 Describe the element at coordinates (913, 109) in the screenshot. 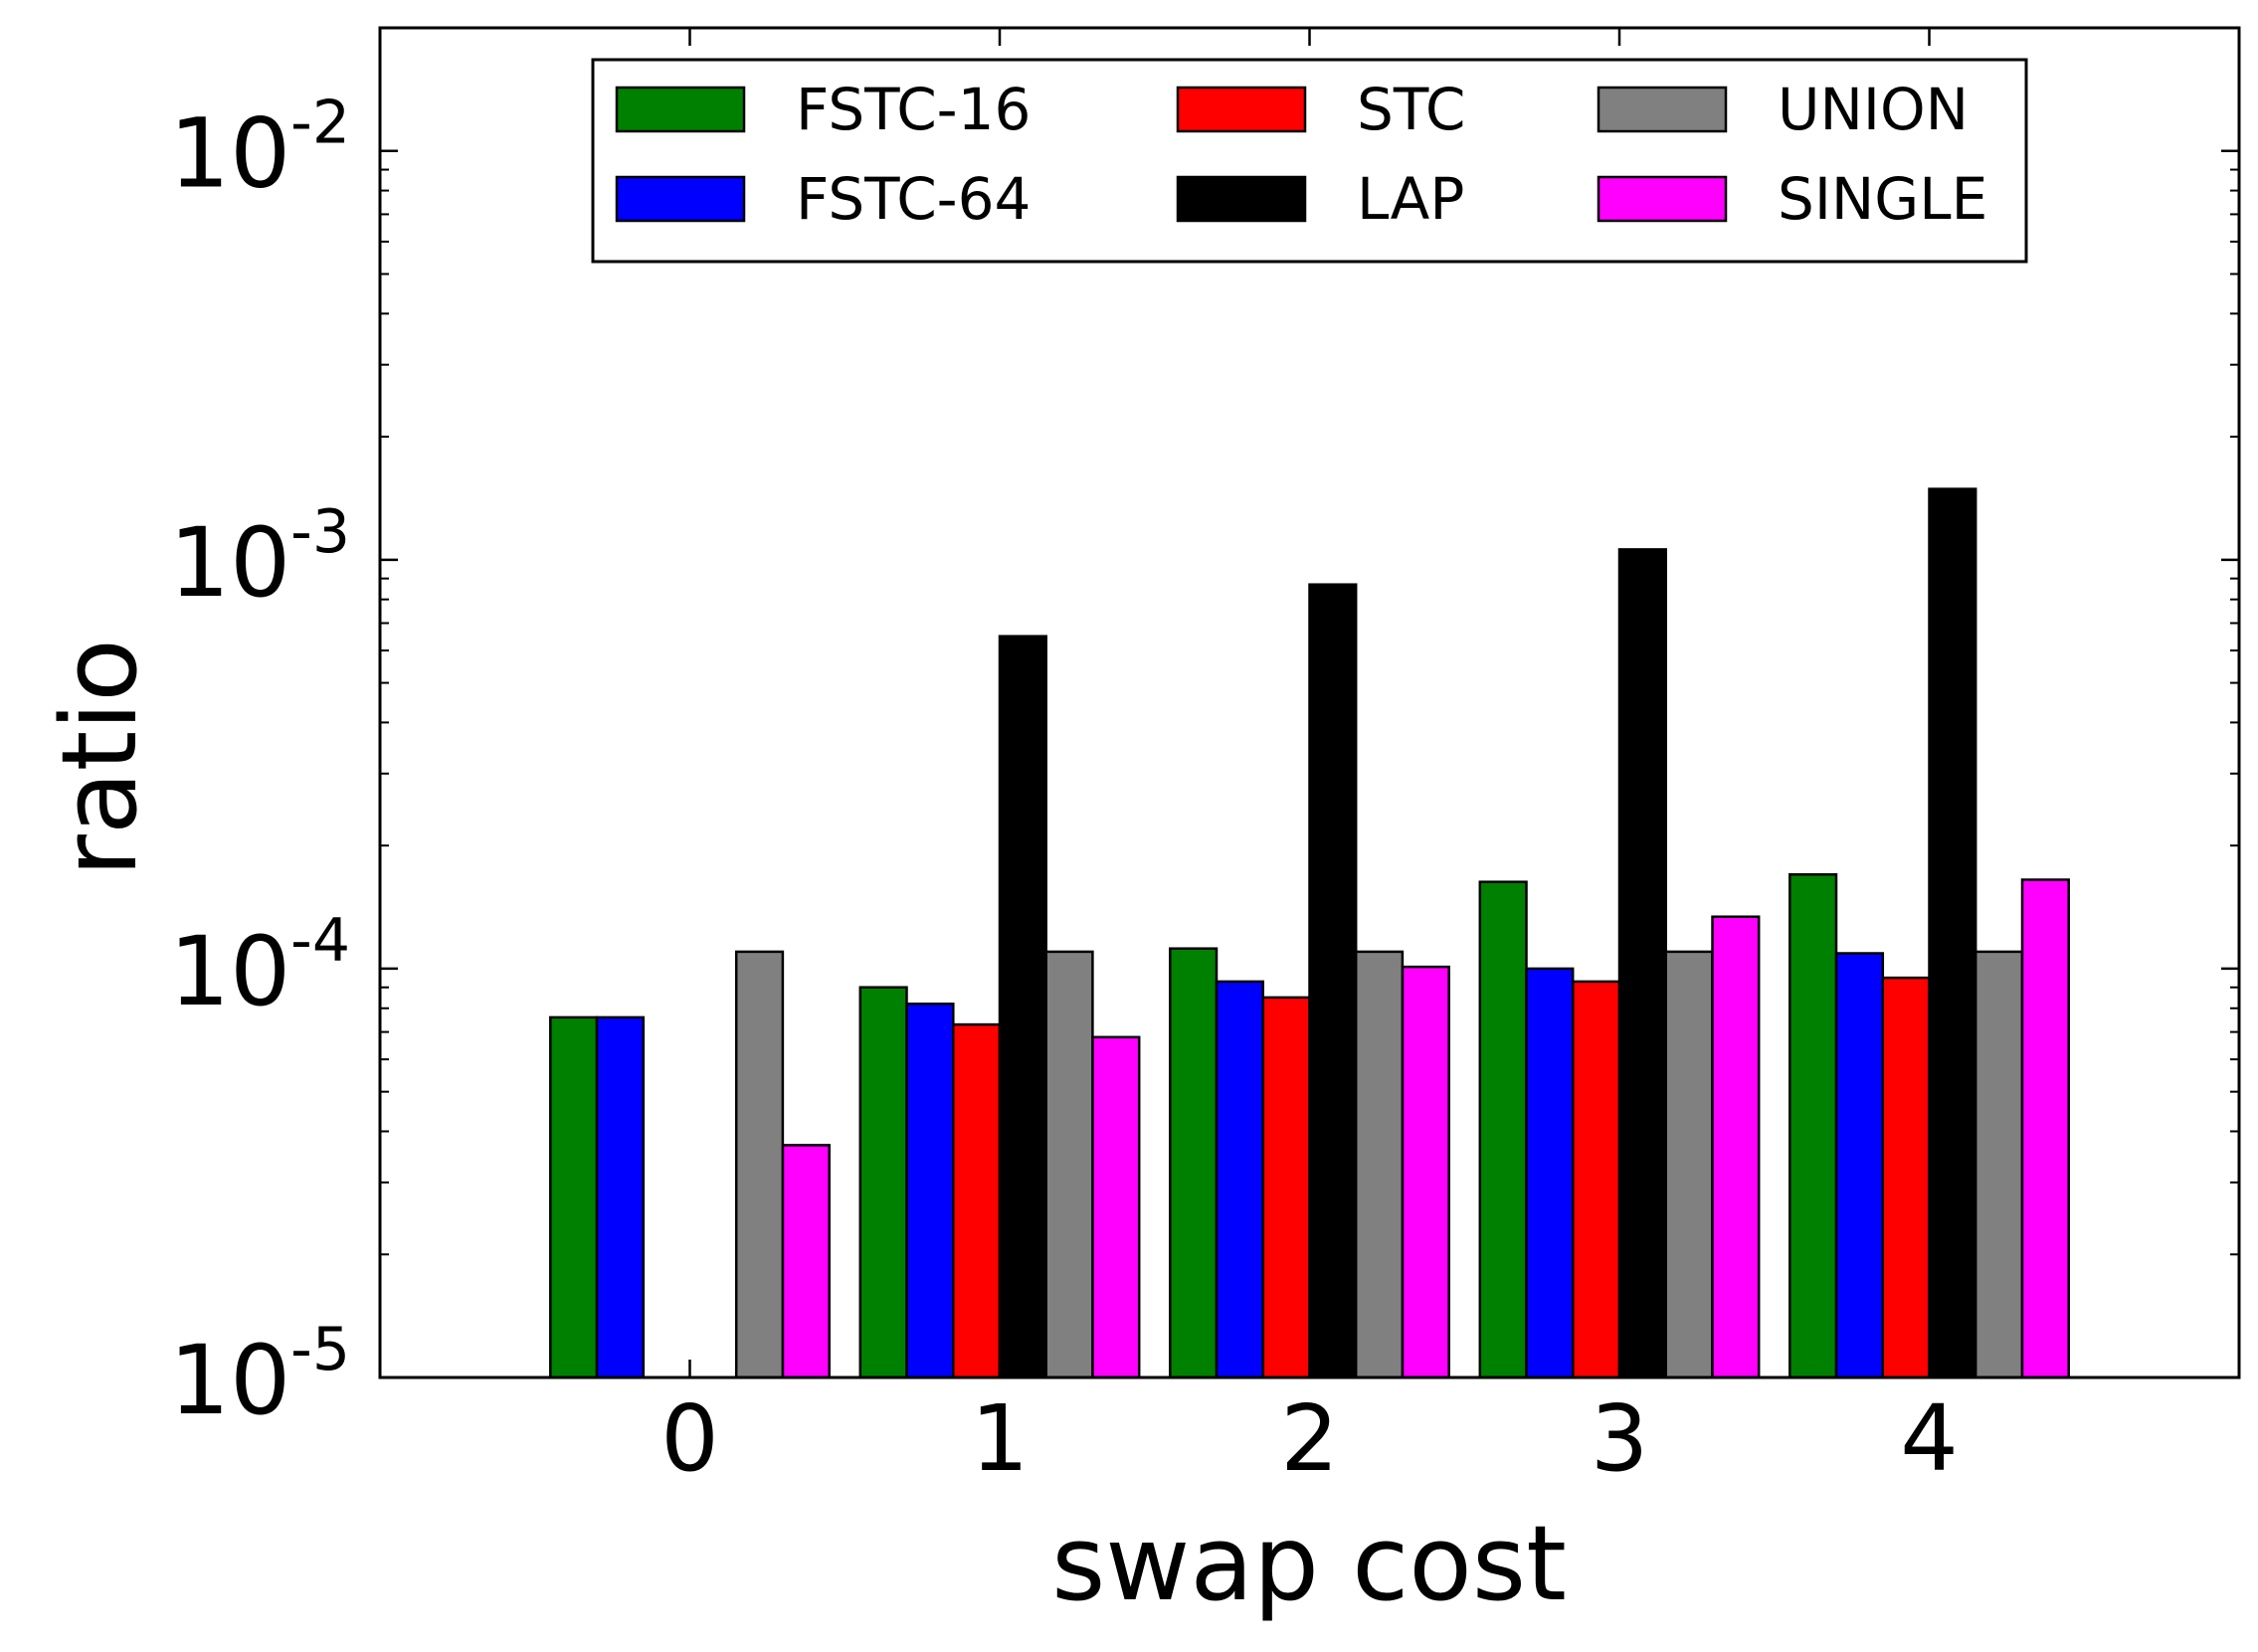

I see `legend-label-fstc-16: FSTC-16` at that location.